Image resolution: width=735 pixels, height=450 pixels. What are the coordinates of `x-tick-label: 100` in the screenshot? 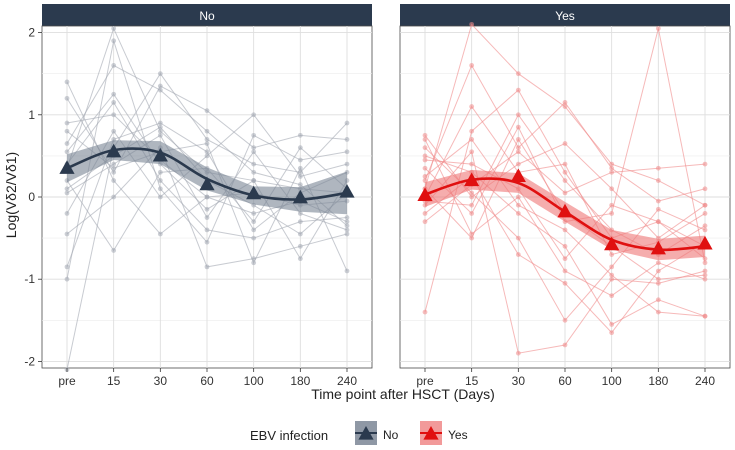 It's located at (254, 381).